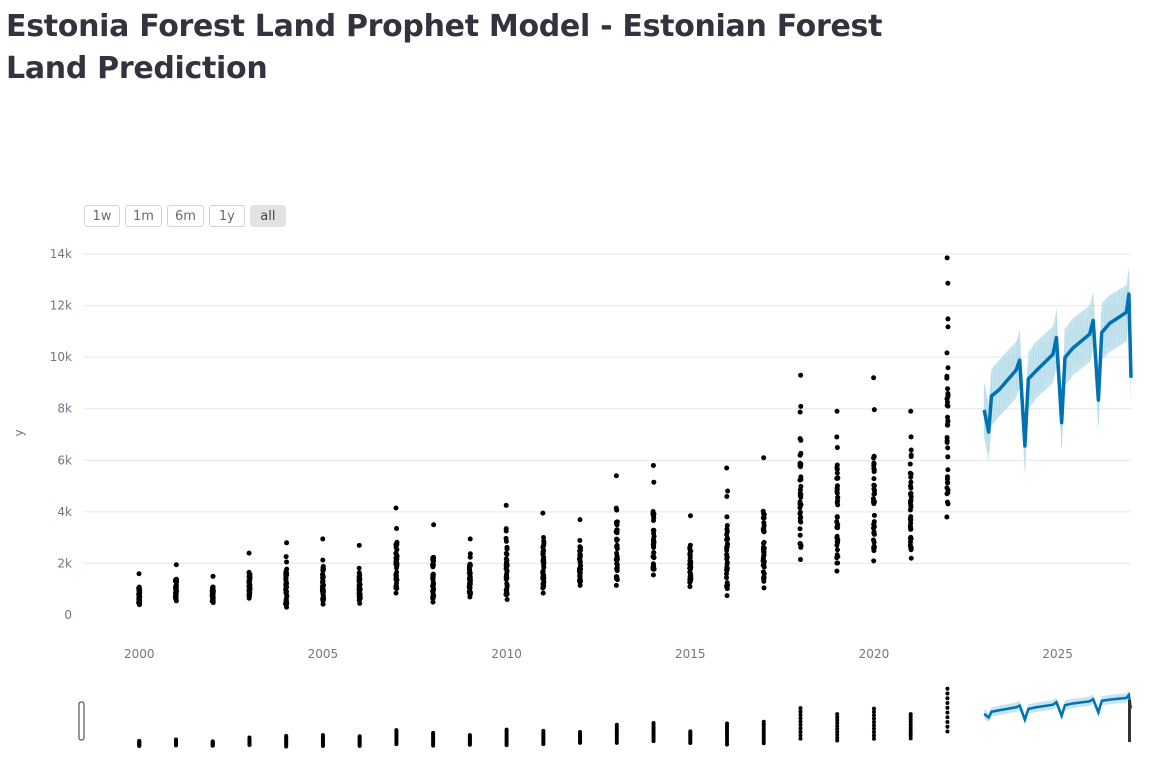 This screenshot has height=778, width=1151. Describe the element at coordinates (81, 721) in the screenshot. I see `slider-handle-left` at that location.